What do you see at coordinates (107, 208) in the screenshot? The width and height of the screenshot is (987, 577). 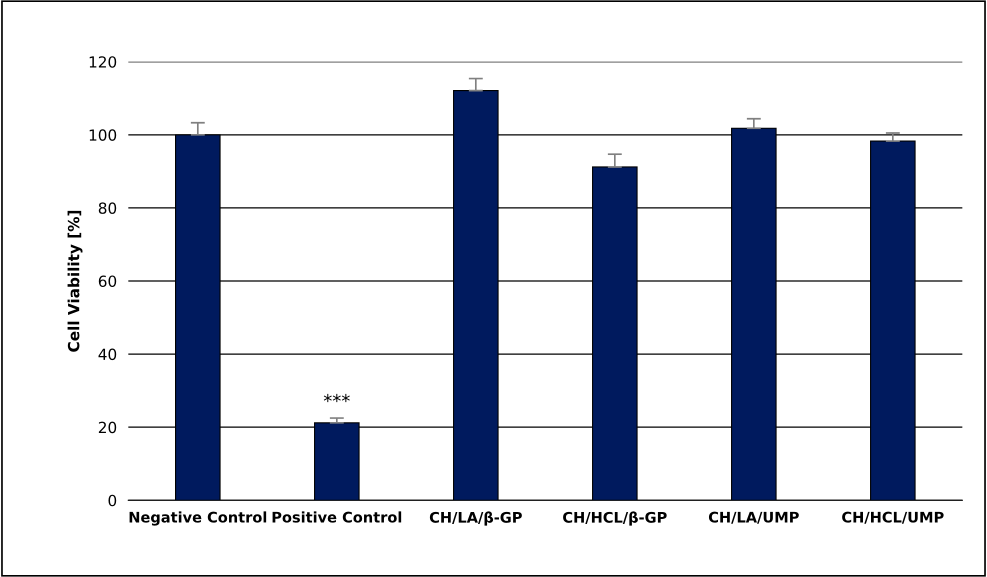 I see `y-tick-label: 80` at bounding box center [107, 208].